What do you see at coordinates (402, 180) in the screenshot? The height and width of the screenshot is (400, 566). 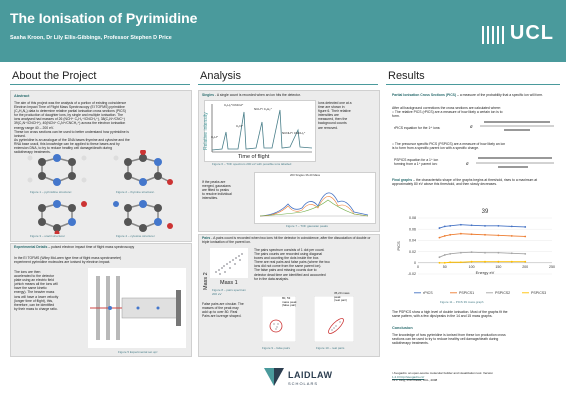 I see `final-graphs-heading: Final graphs` at bounding box center [402, 180].